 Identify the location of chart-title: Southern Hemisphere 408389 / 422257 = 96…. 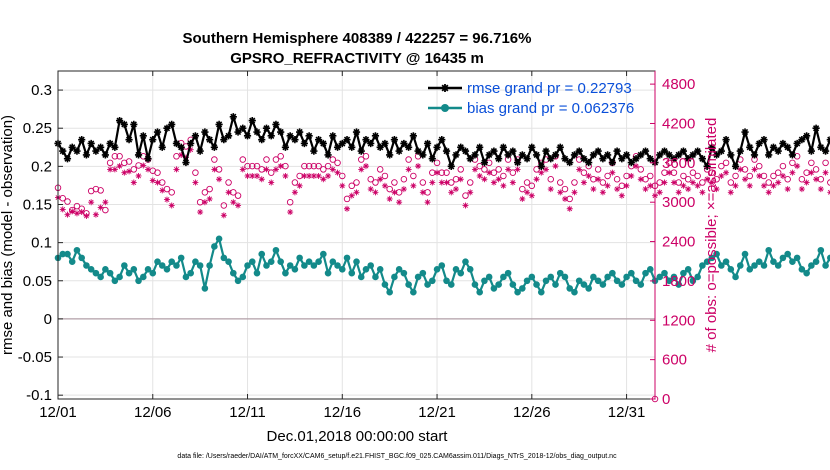
(357, 38).